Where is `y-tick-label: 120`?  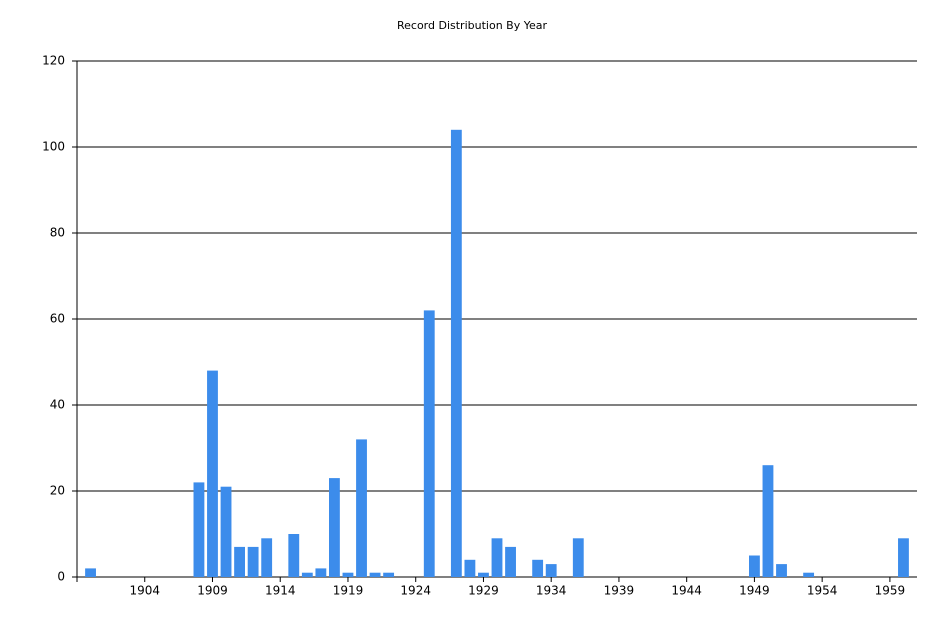
y-tick-label: 120 is located at coordinates (53, 61).